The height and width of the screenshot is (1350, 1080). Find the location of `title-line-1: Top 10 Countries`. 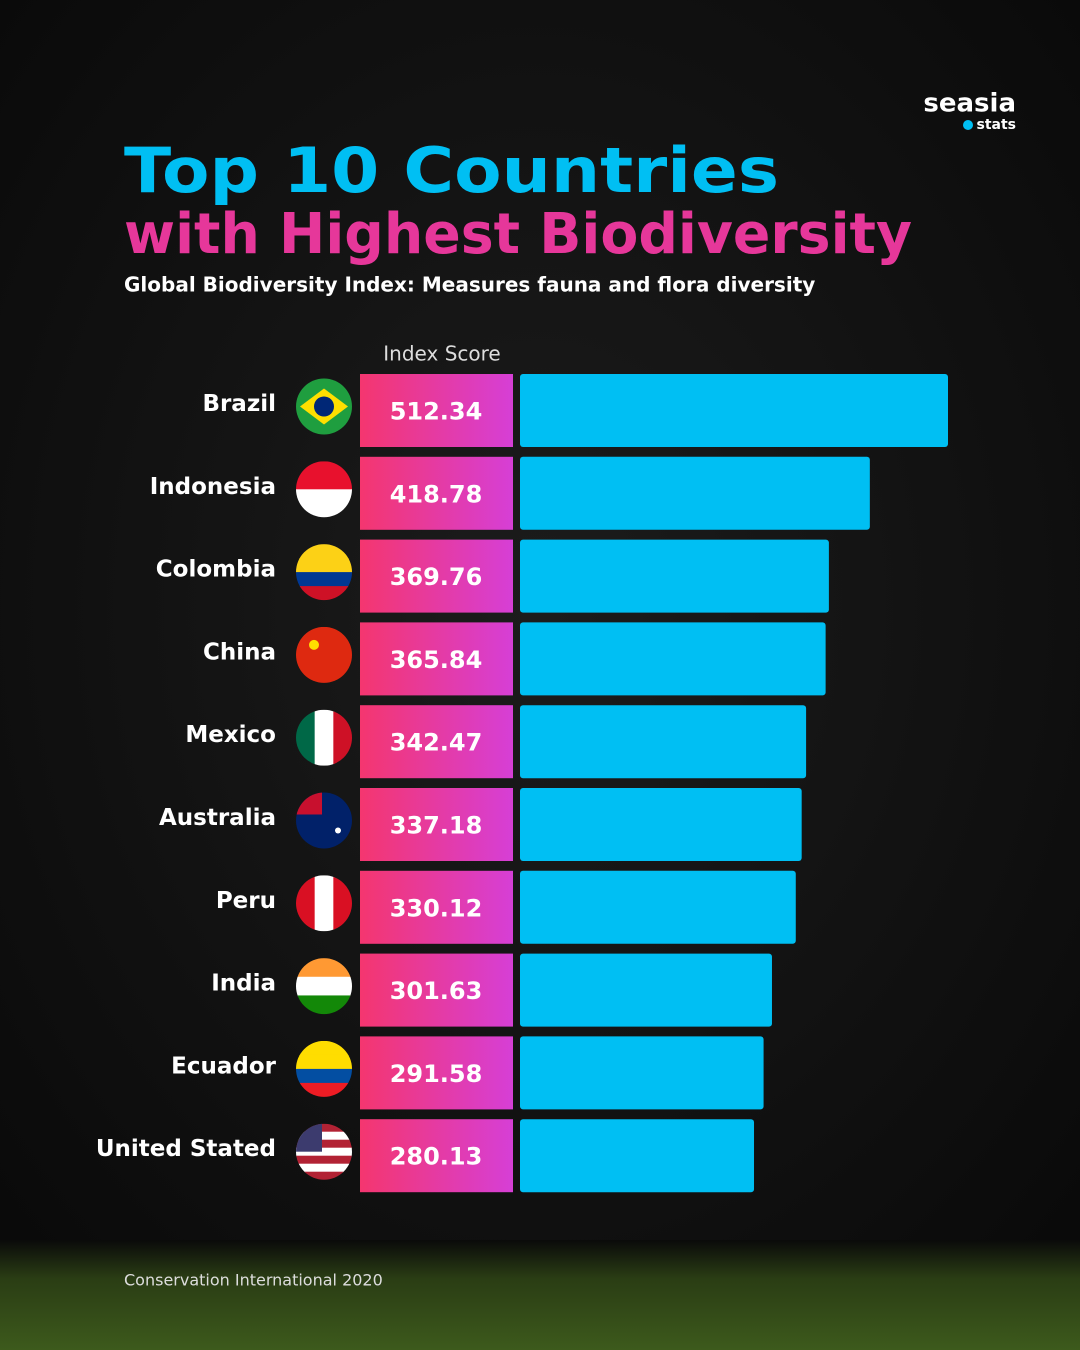

title-line-1: Top 10 Countries is located at coordinates (451, 170).